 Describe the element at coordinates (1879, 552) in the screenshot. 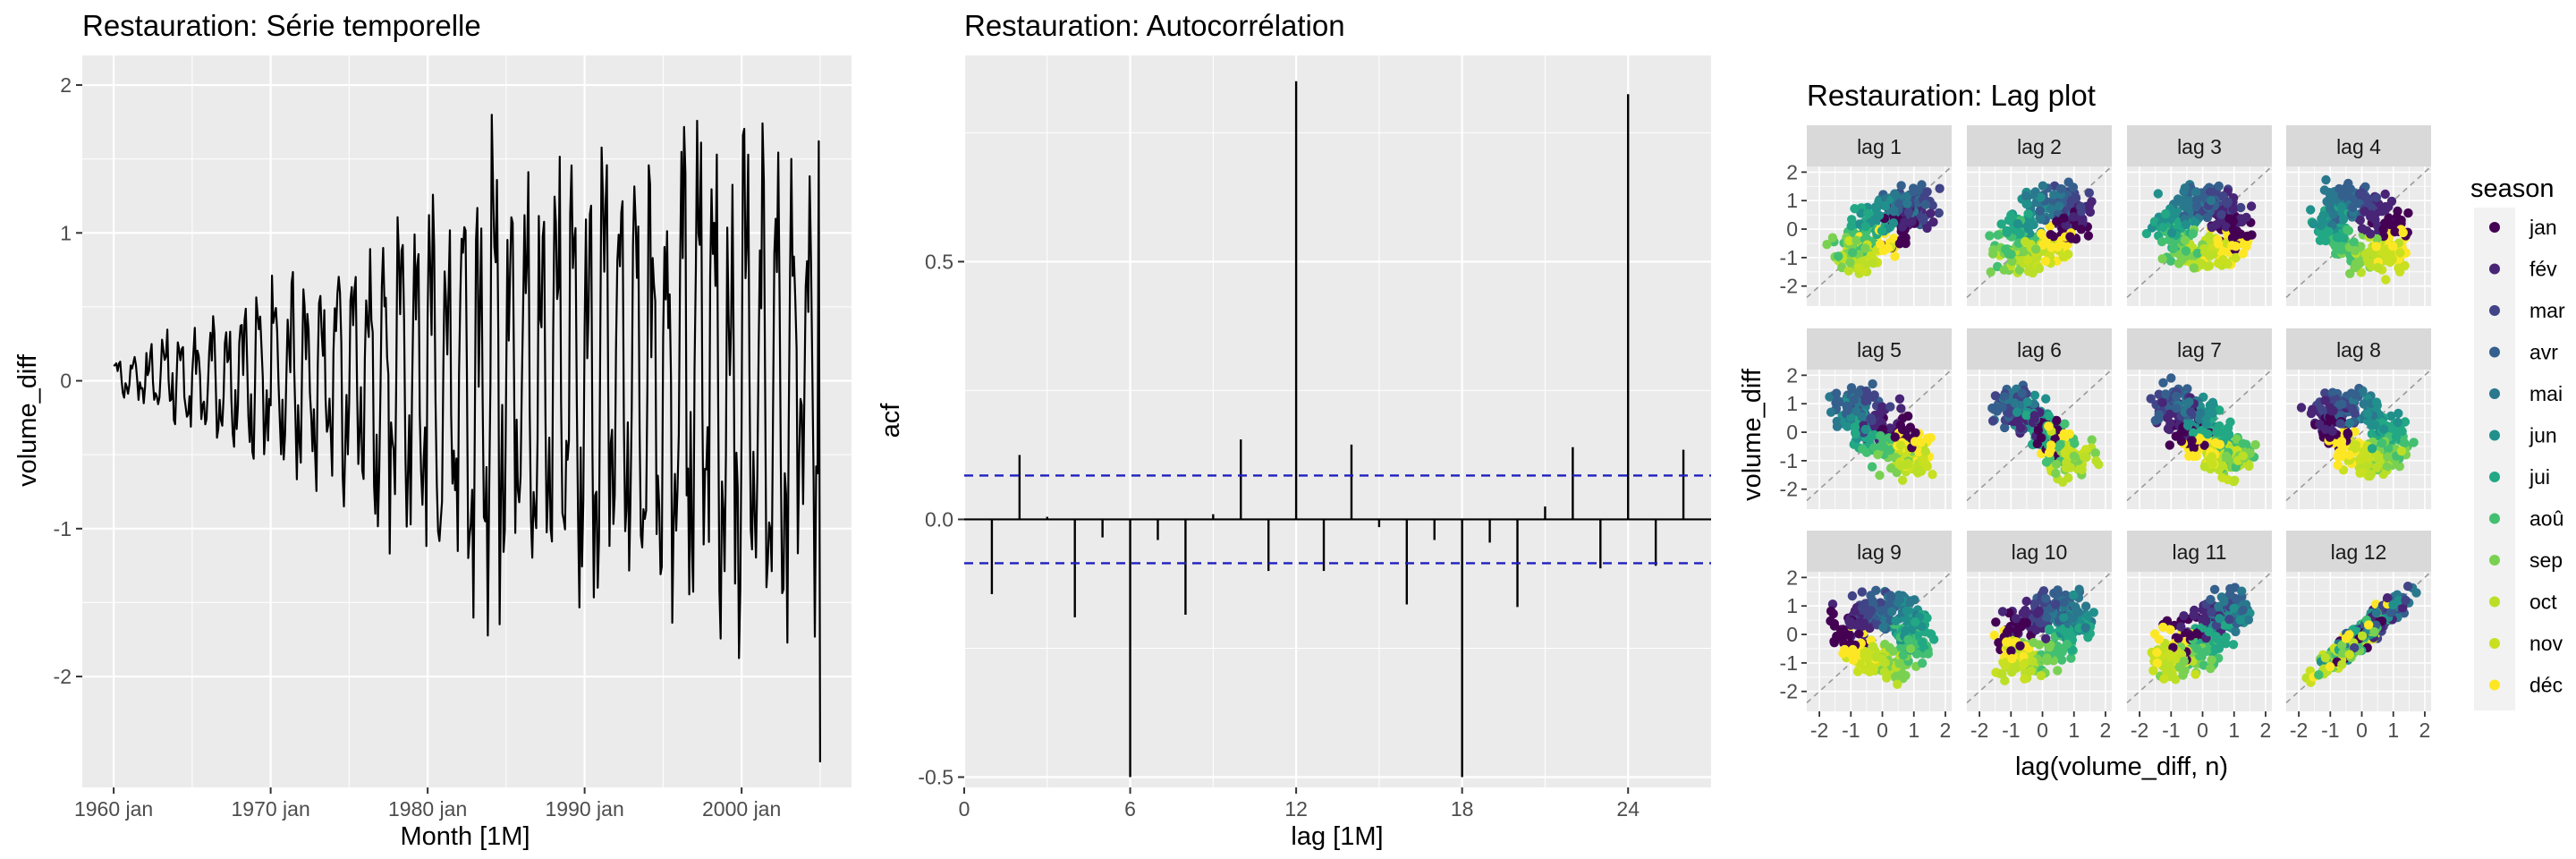

I see `lag-facet-label: lag 9` at that location.